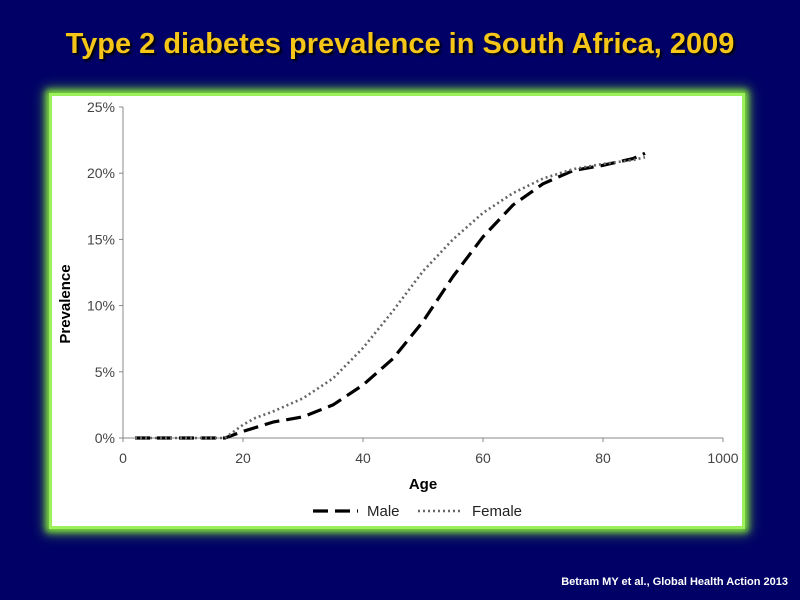 This screenshot has width=800, height=600. What do you see at coordinates (423, 484) in the screenshot?
I see `x-axis-title: Age` at bounding box center [423, 484].